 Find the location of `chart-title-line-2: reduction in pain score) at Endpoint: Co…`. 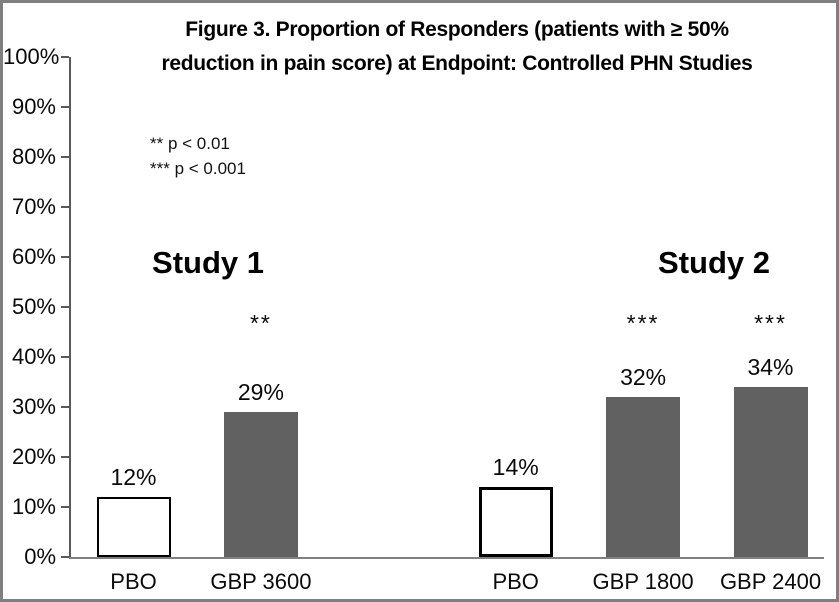

chart-title-line-2: reduction in pain score) at Endpoint: Co… is located at coordinates (457, 63).